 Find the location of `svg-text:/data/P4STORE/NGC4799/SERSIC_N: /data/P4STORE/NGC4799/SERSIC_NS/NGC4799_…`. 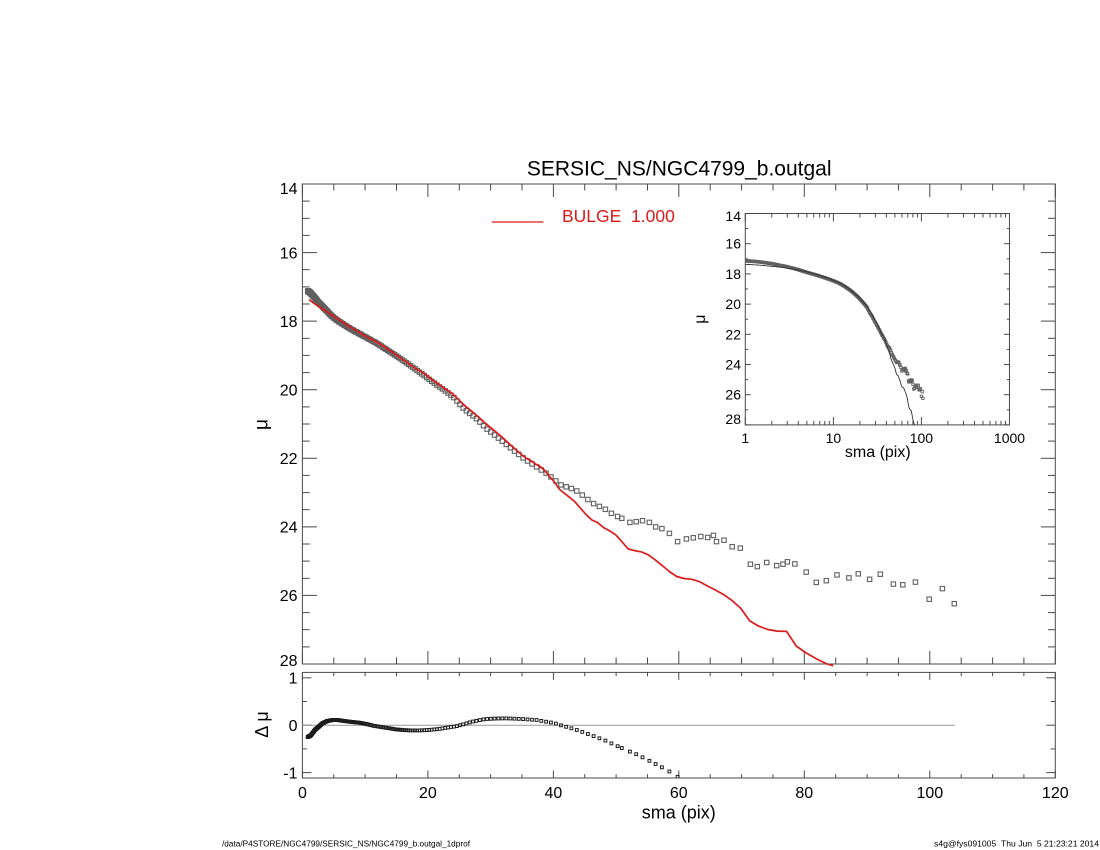

svg-text:/data/P4STORE/NGC4799/SERSIC_N: /data/P4STORE/NGC4799/SERSIC_NS/NGC4799_… is located at coordinates (346, 843).